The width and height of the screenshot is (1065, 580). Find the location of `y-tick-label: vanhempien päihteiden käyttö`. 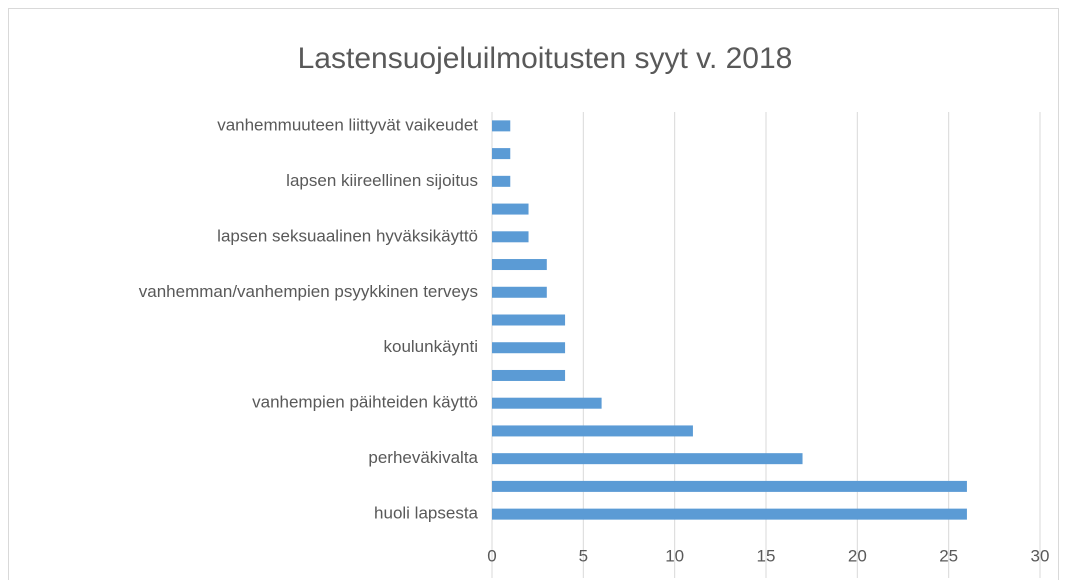

y-tick-label: vanhempien päihteiden käyttö is located at coordinates (365, 402).